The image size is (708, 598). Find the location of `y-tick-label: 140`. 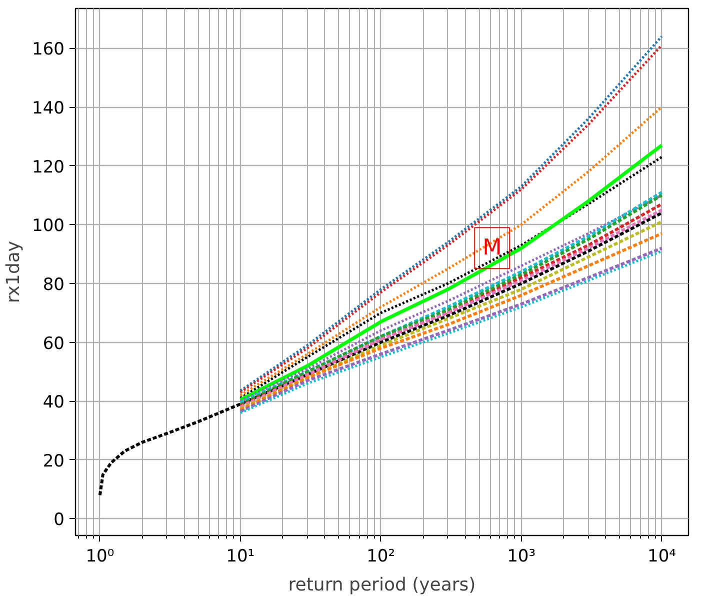

y-tick-label: 140 is located at coordinates (48, 108).